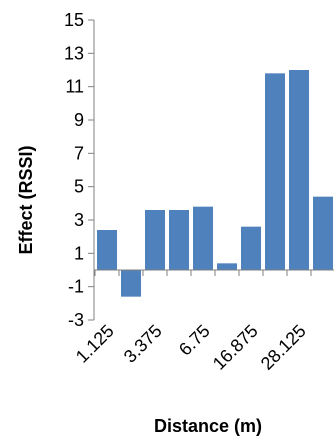 This screenshot has width=334, height=440. Describe the element at coordinates (143, 344) in the screenshot. I see `x-tick-label: 3.375` at that location.